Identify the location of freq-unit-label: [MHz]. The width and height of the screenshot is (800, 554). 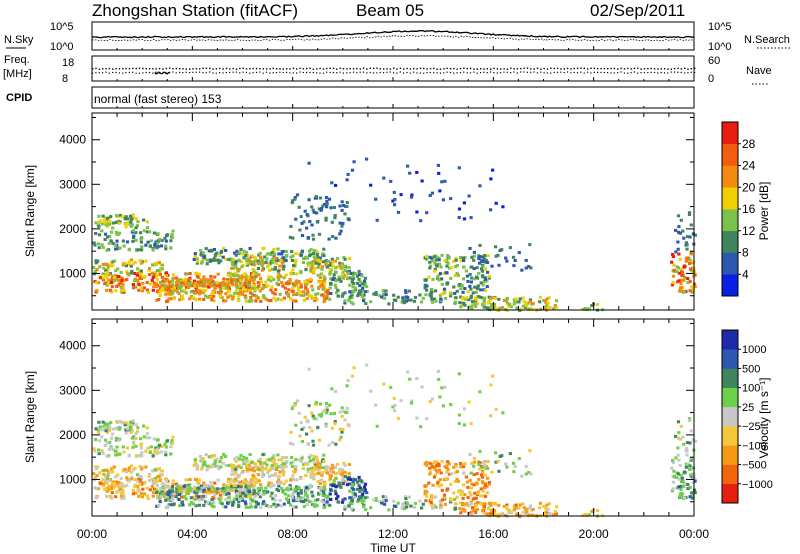
(17, 74).